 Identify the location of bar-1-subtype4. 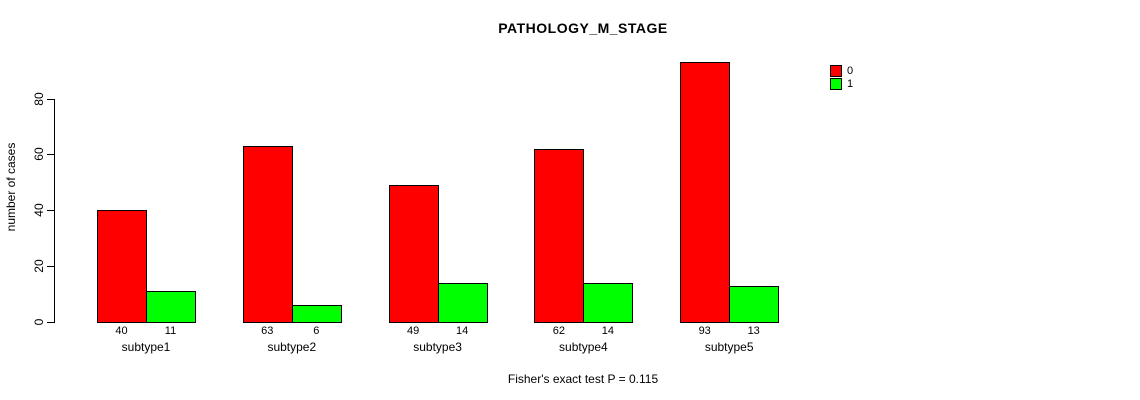
(608, 302).